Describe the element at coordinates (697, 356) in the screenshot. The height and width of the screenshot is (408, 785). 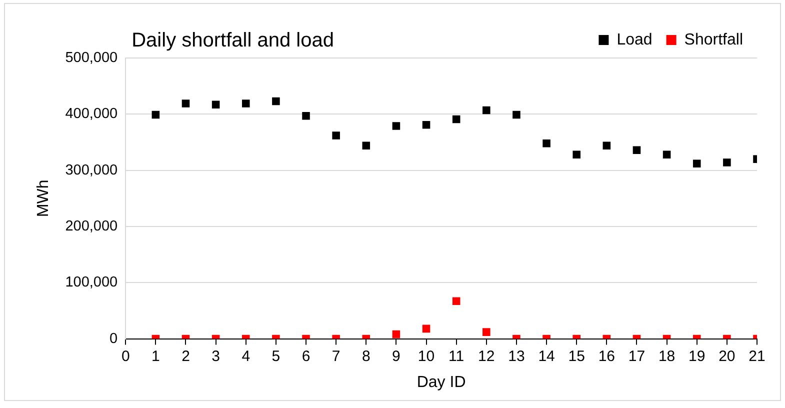
I see `x-tick-label: 19` at that location.